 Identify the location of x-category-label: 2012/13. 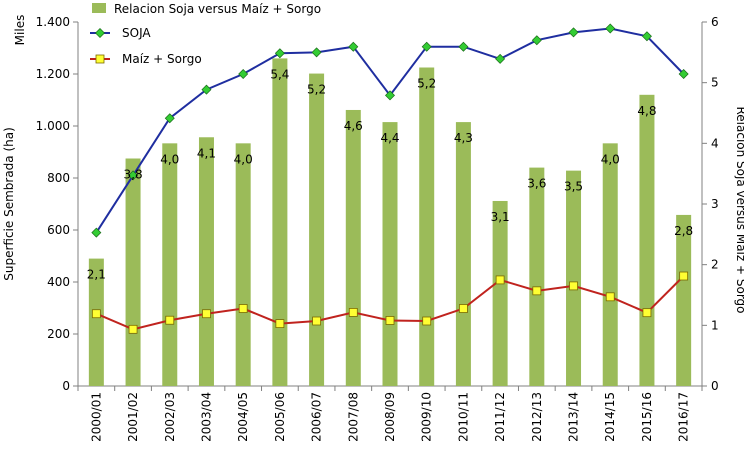
(537, 417).